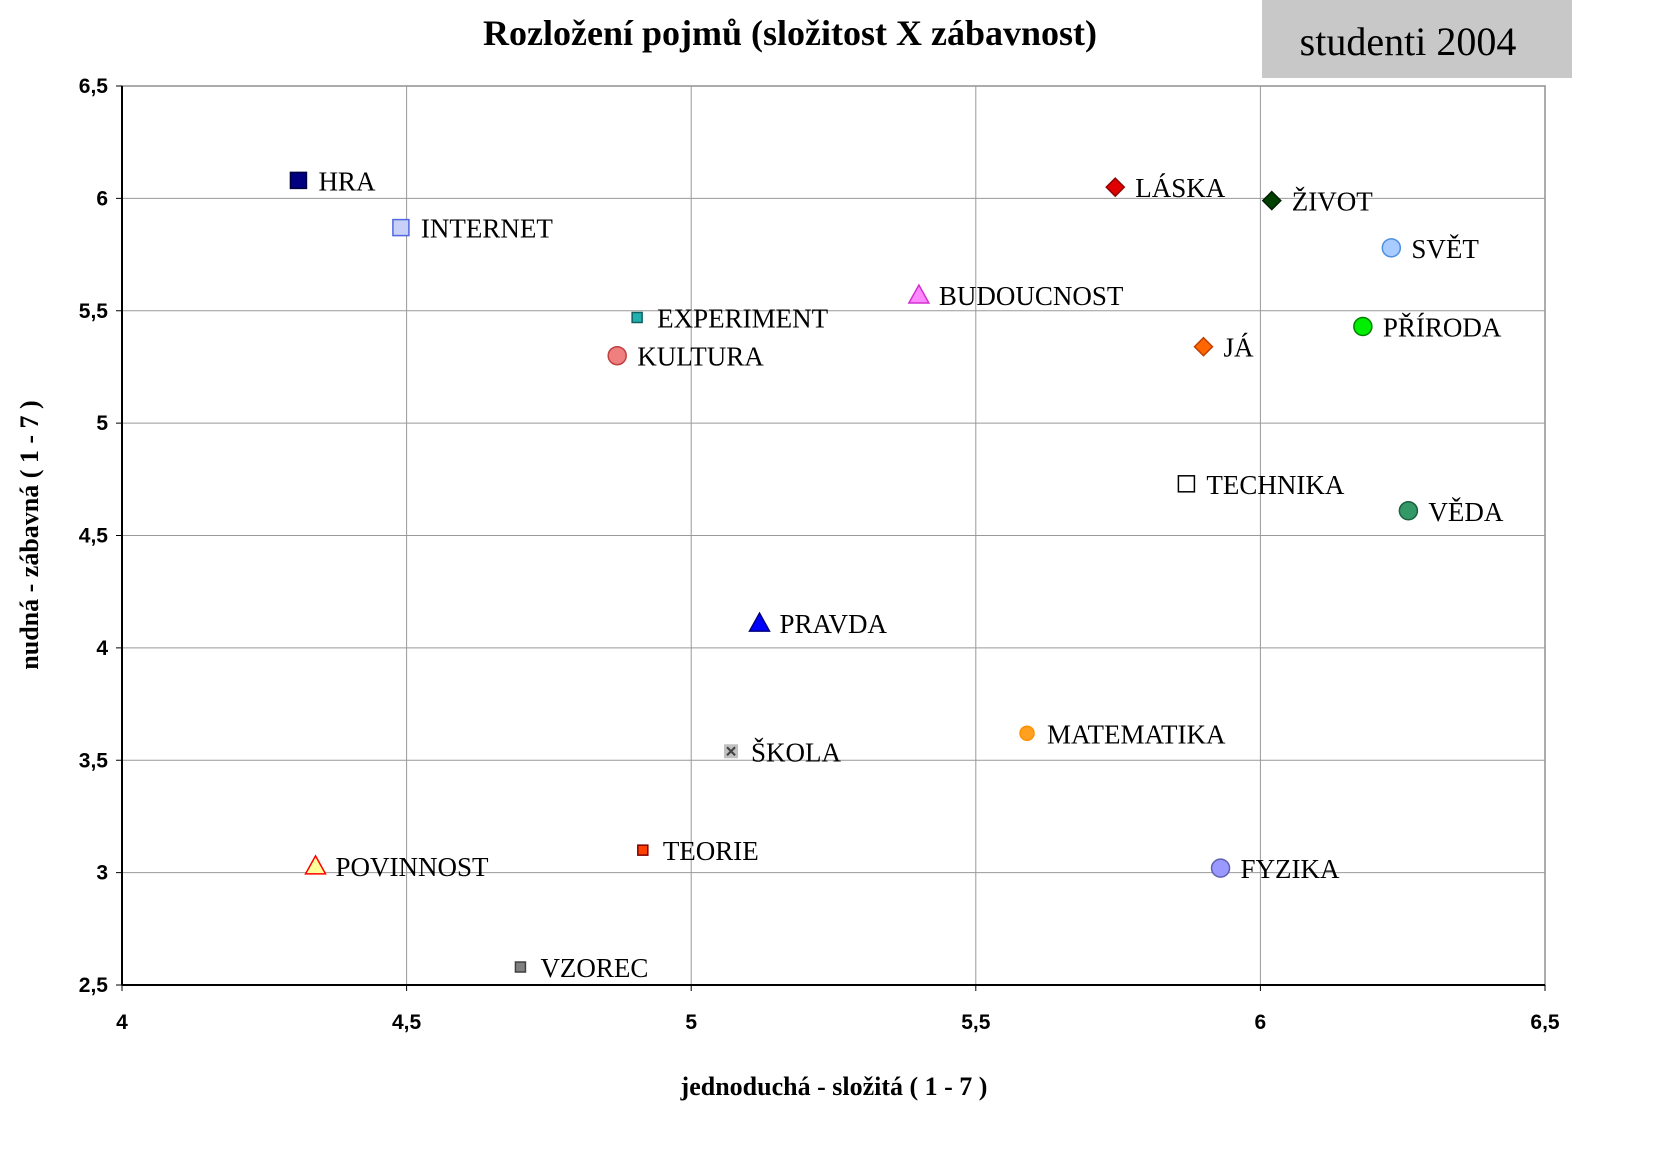  I want to click on point-label: HRA, so click(347, 181).